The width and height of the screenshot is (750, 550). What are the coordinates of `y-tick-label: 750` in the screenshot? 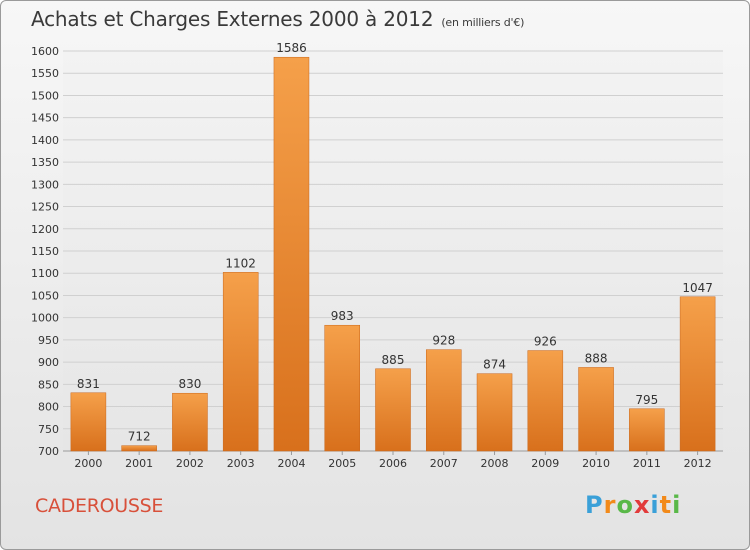 It's located at (48, 429).